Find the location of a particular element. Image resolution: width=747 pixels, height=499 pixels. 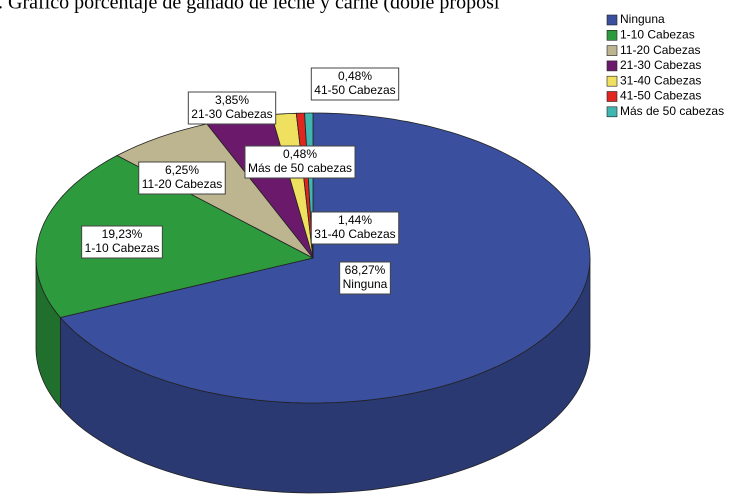

data-label: 0,48%41-50 Cabezas is located at coordinates (355, 84).